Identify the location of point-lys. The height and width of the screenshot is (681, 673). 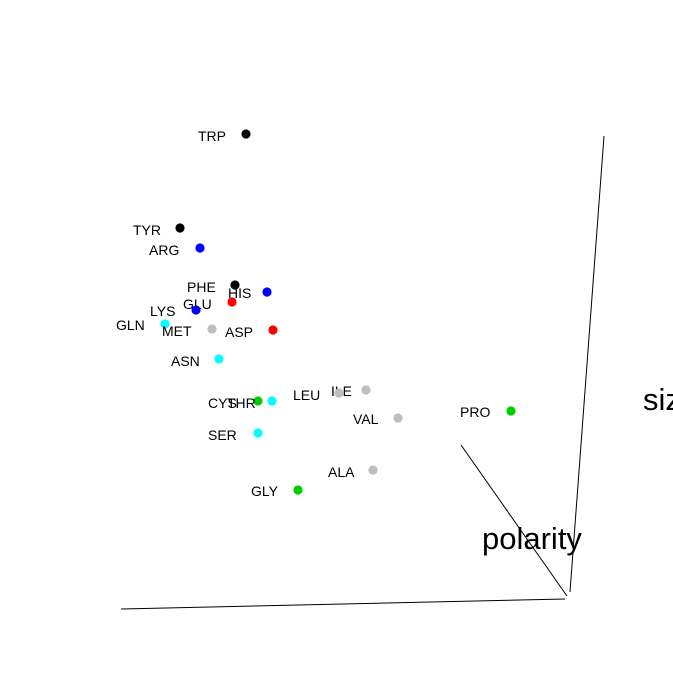
(196, 310).